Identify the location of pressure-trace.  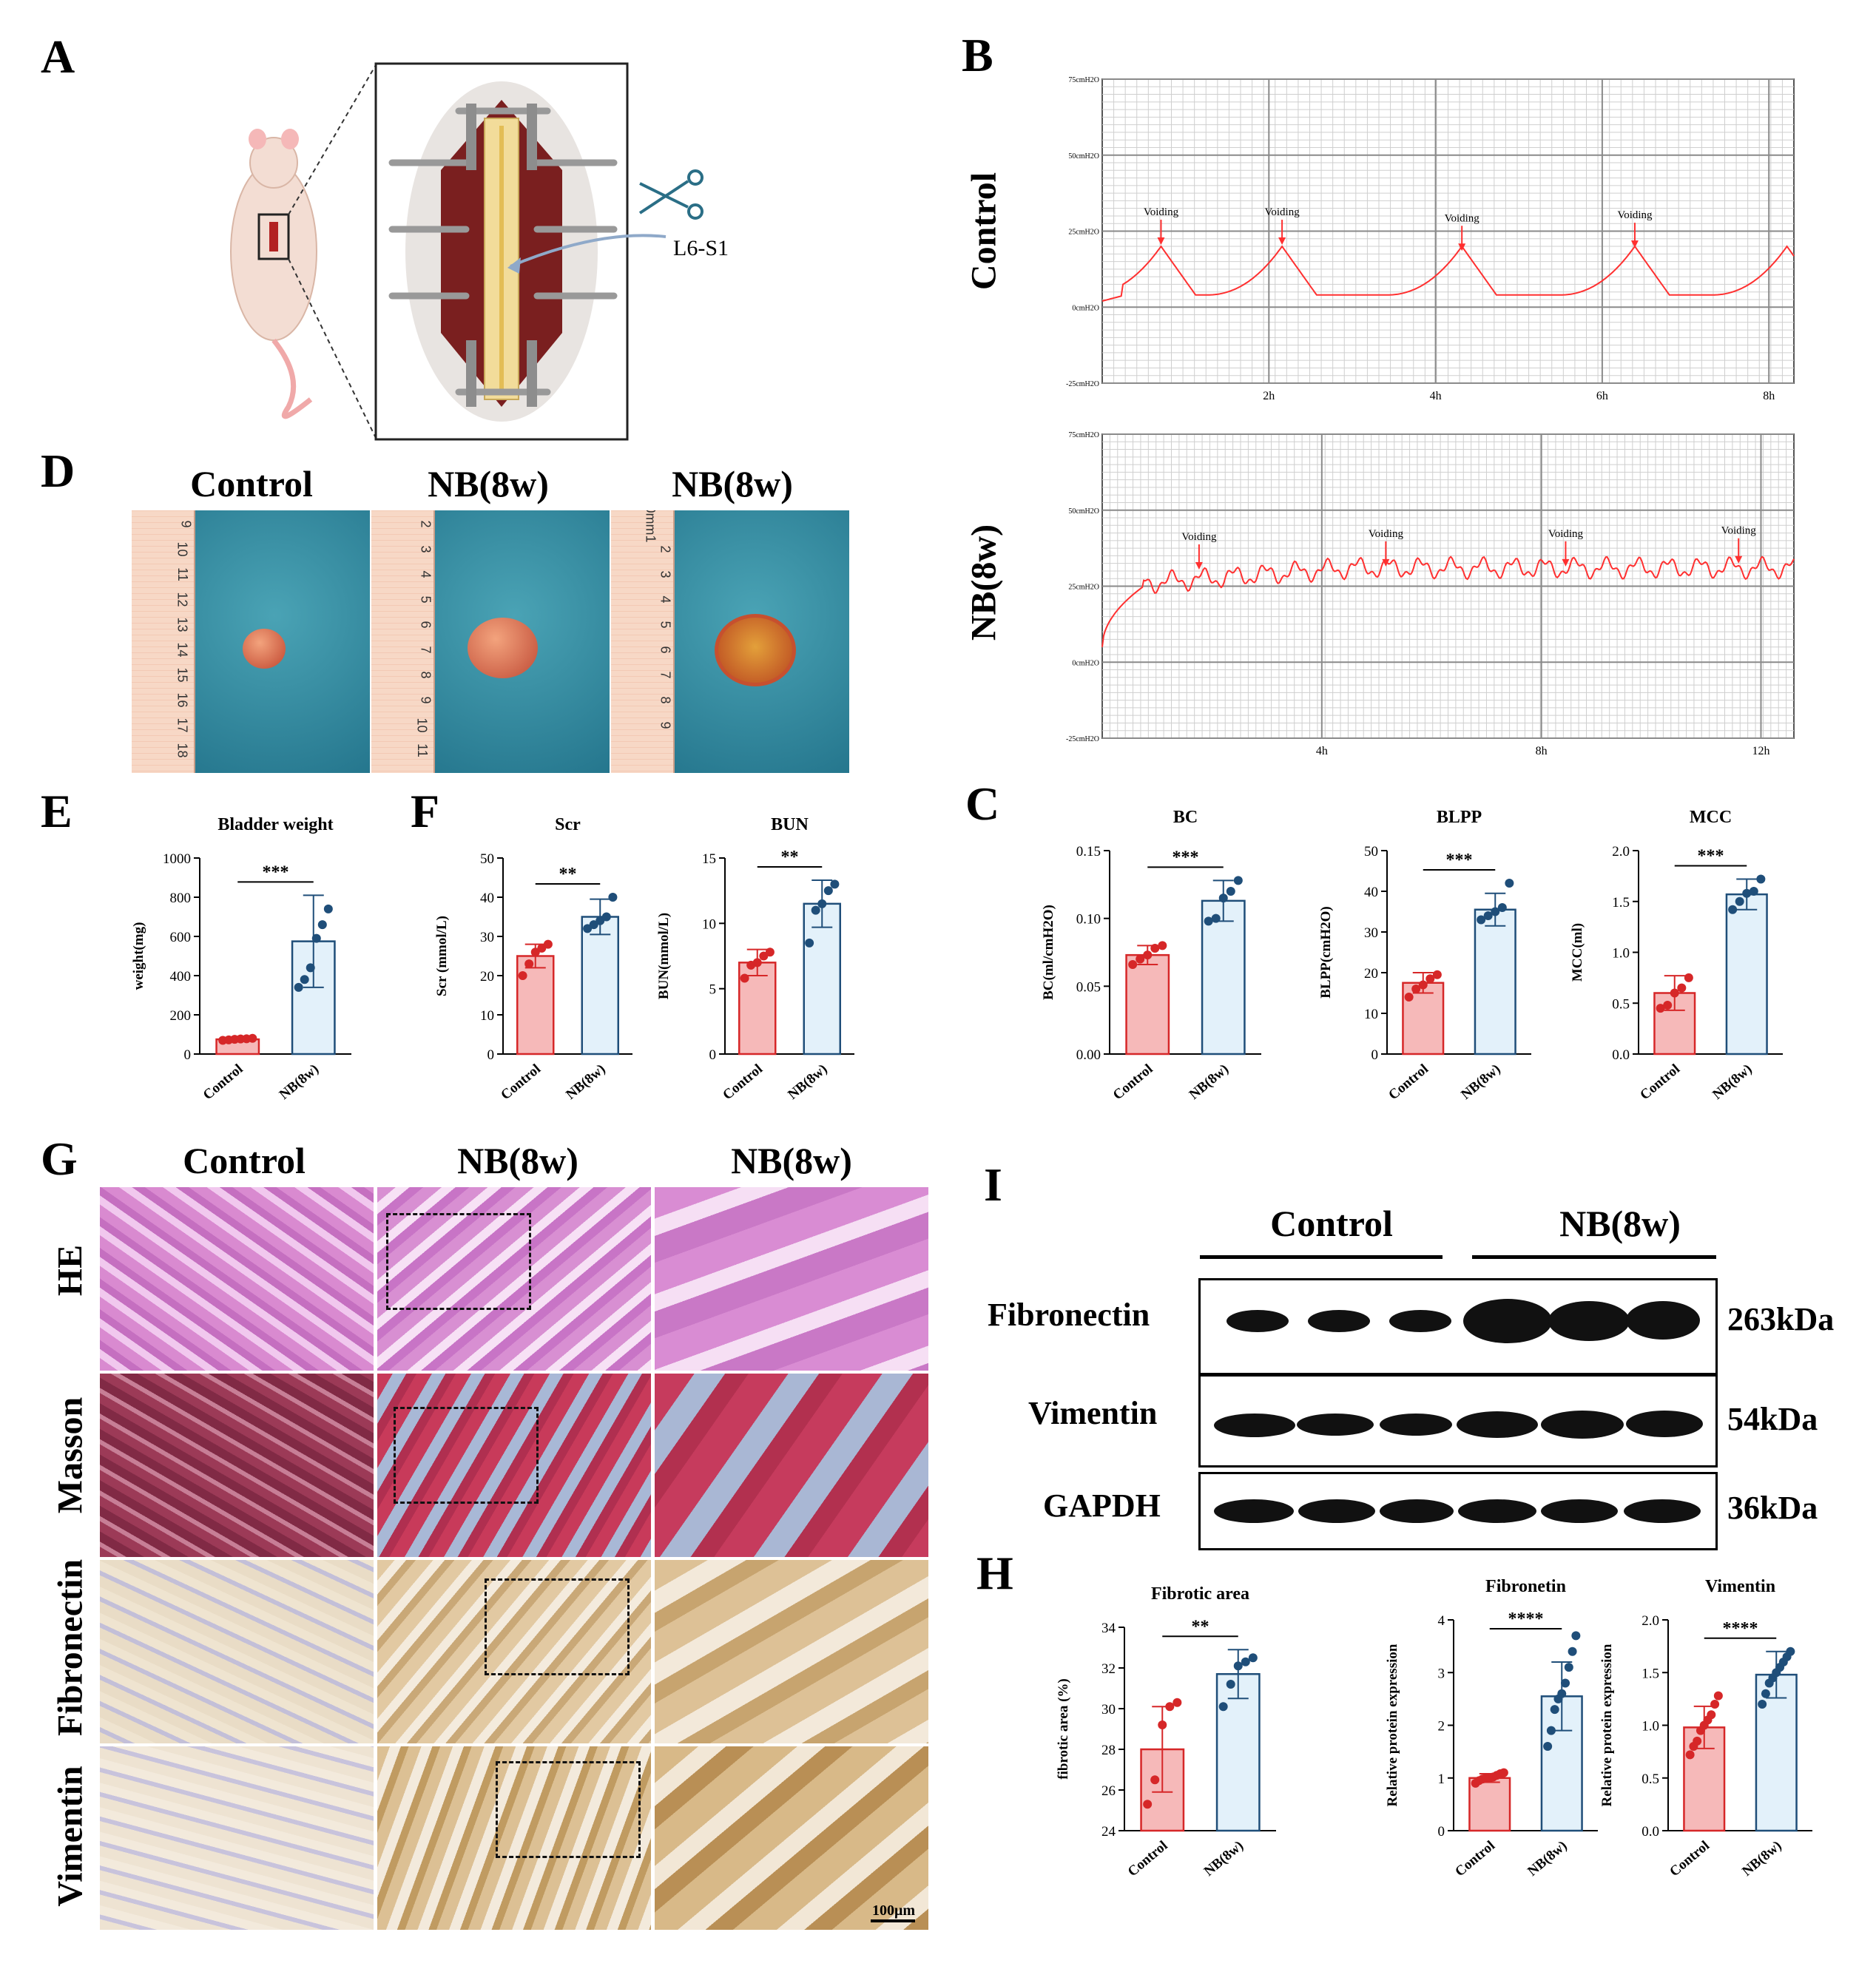
(1448, 601).